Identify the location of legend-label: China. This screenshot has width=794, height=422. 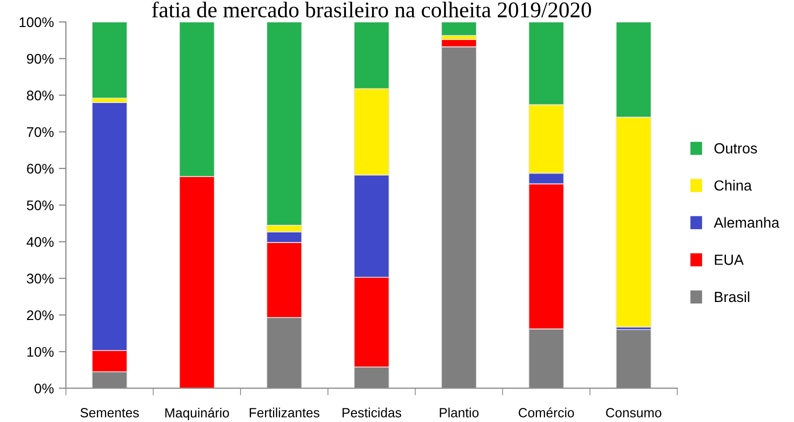
(733, 185).